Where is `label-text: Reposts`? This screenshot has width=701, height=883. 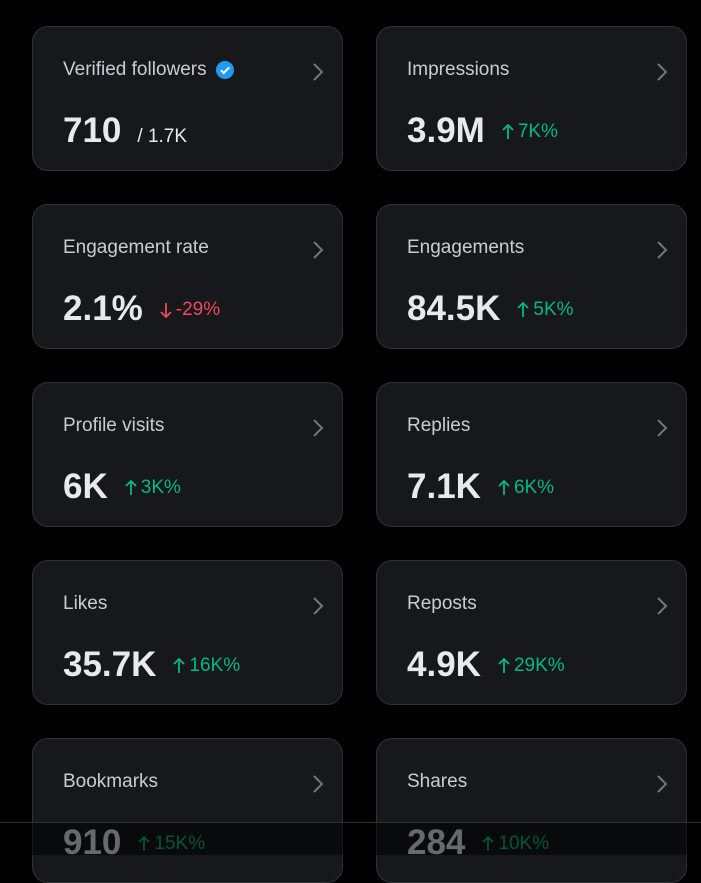
label-text: Reposts is located at coordinates (442, 603).